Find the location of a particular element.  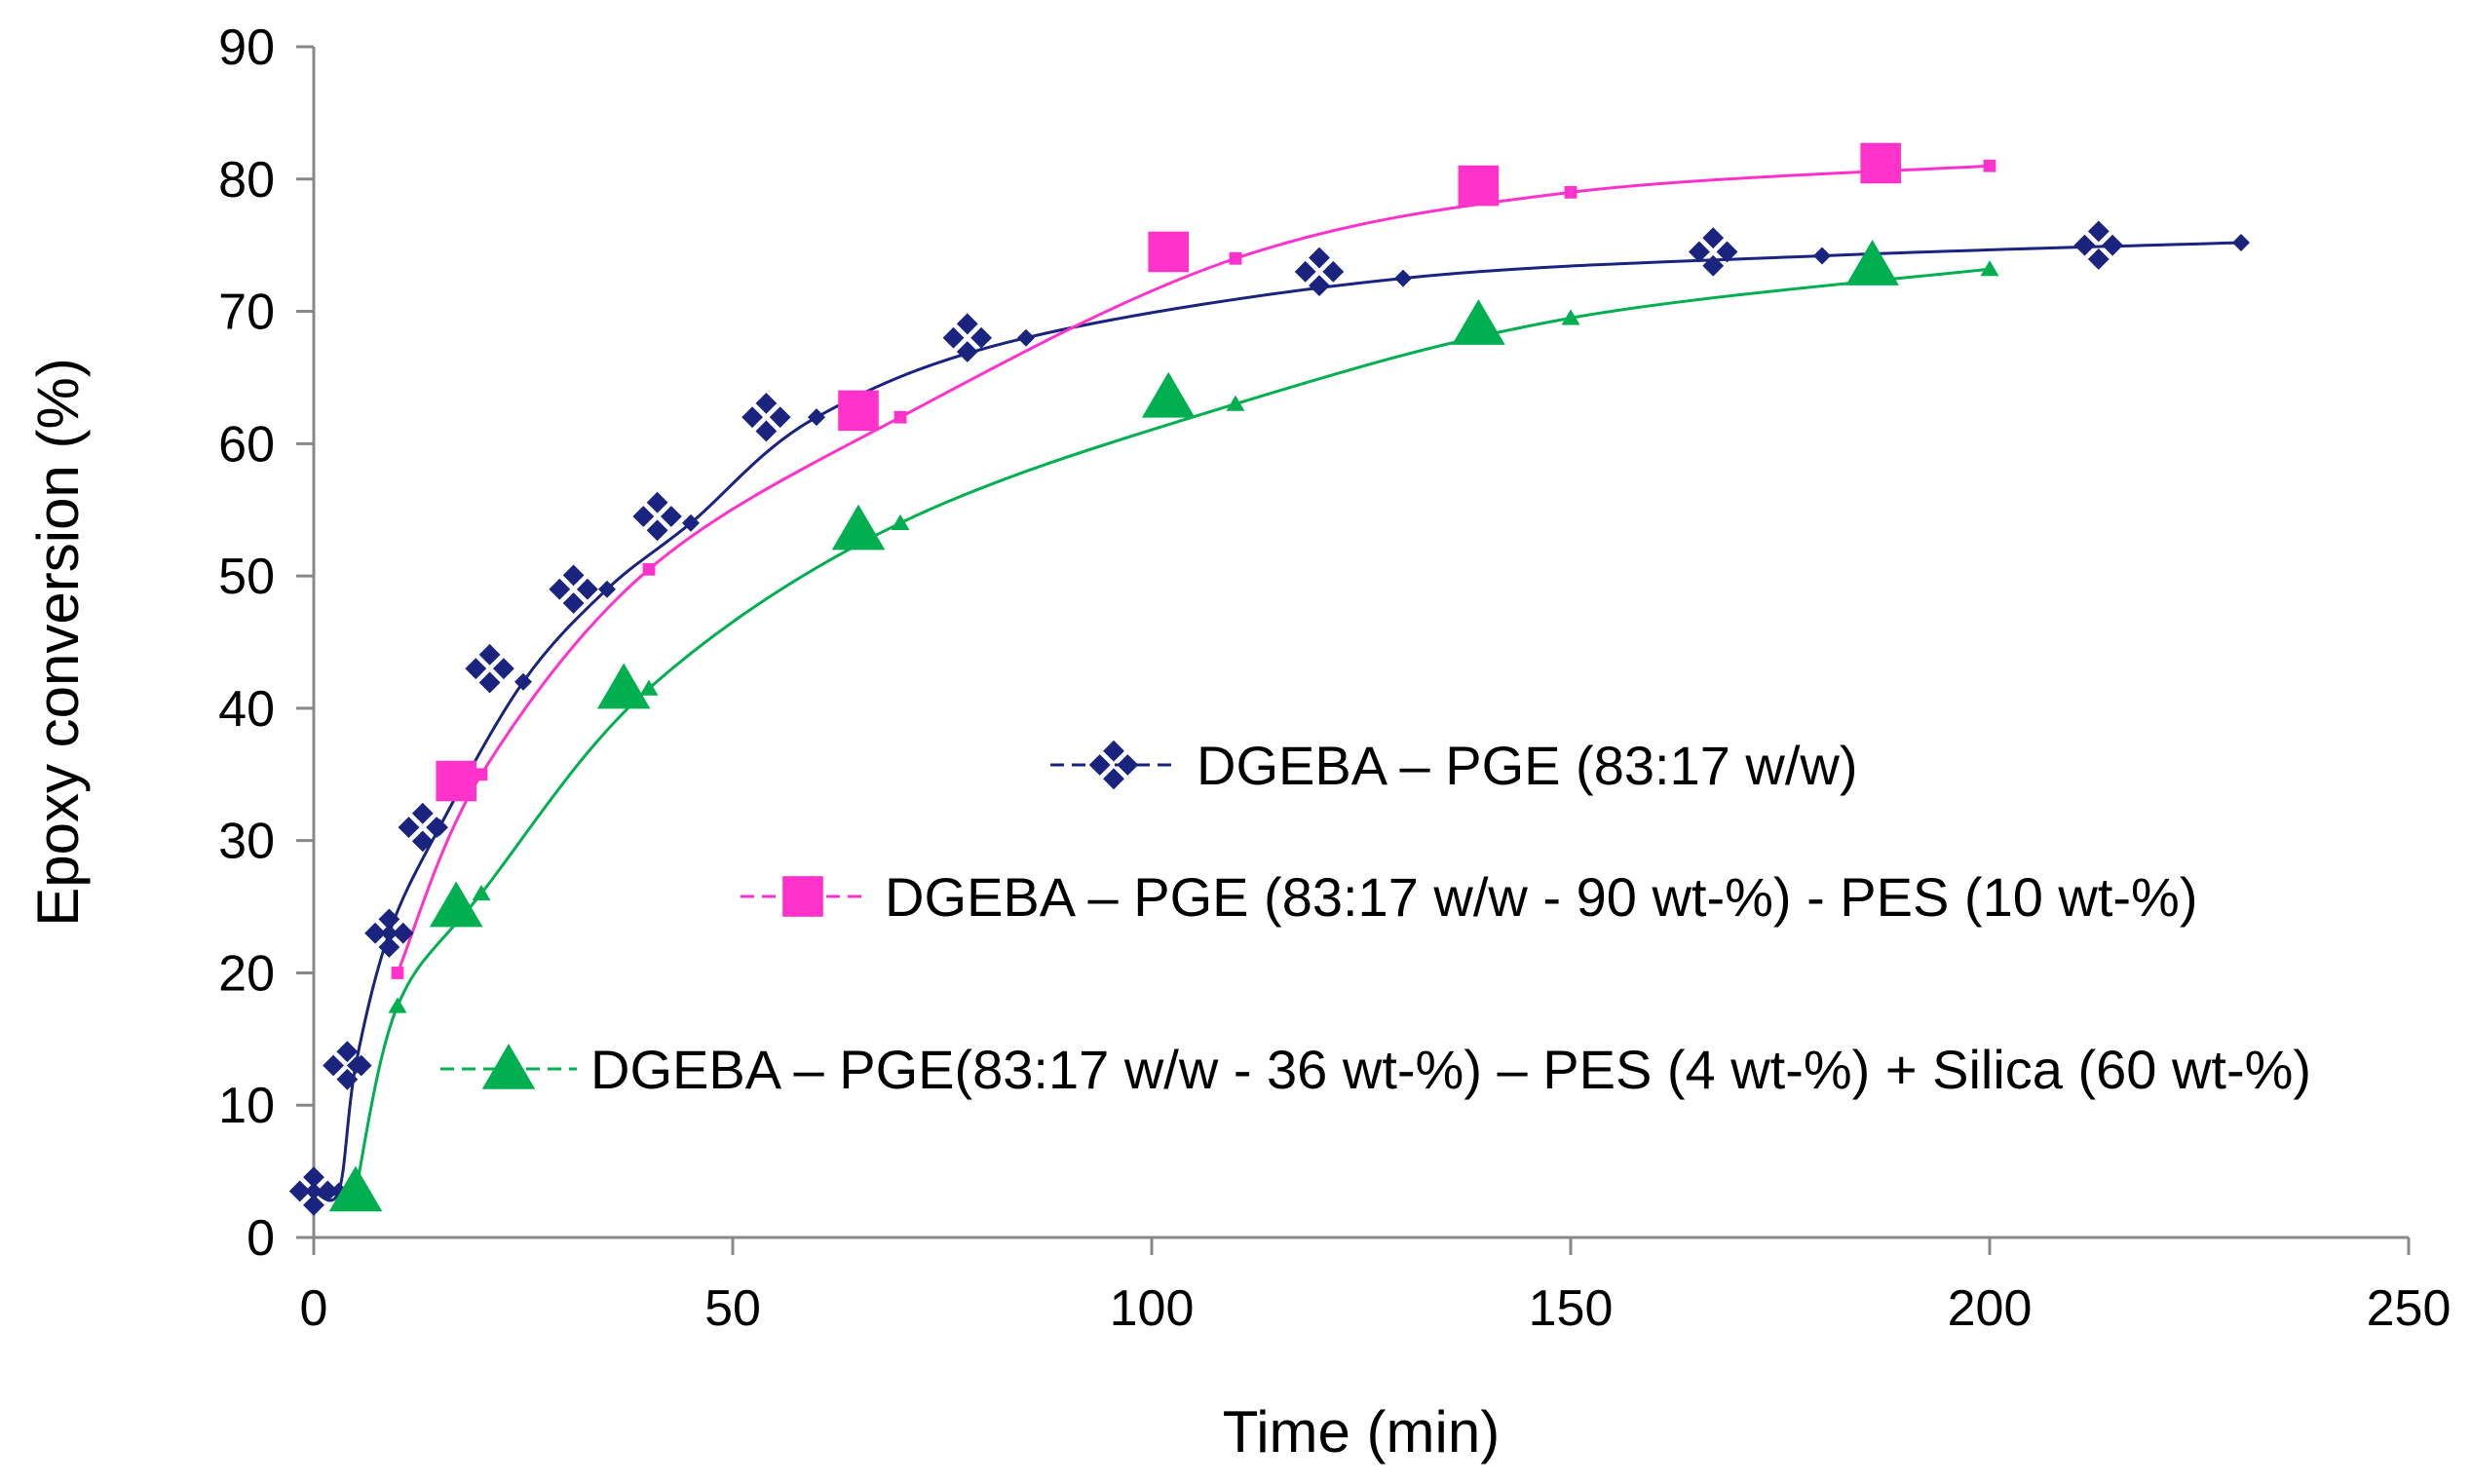

y-tick-label: 30 is located at coordinates (247, 842).